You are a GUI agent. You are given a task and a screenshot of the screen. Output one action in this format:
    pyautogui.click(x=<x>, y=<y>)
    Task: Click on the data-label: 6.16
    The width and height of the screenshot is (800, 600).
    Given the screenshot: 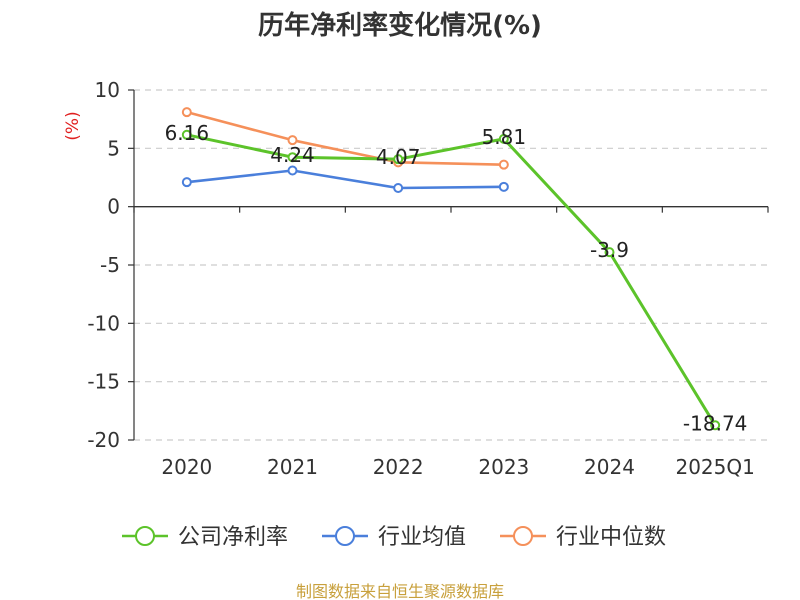 What is the action you would take?
    pyautogui.click(x=187, y=133)
    